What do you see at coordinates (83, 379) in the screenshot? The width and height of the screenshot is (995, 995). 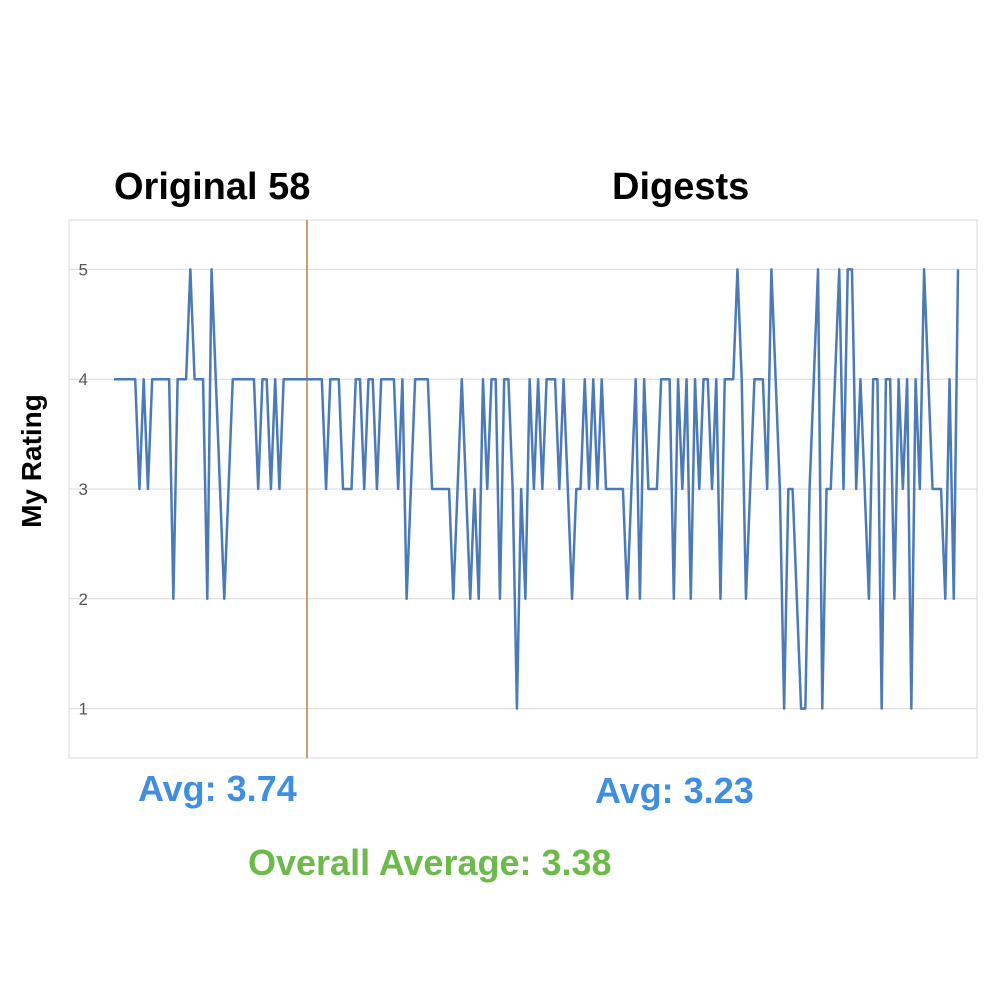 I see `y-tick-label-4: 4` at bounding box center [83, 379].